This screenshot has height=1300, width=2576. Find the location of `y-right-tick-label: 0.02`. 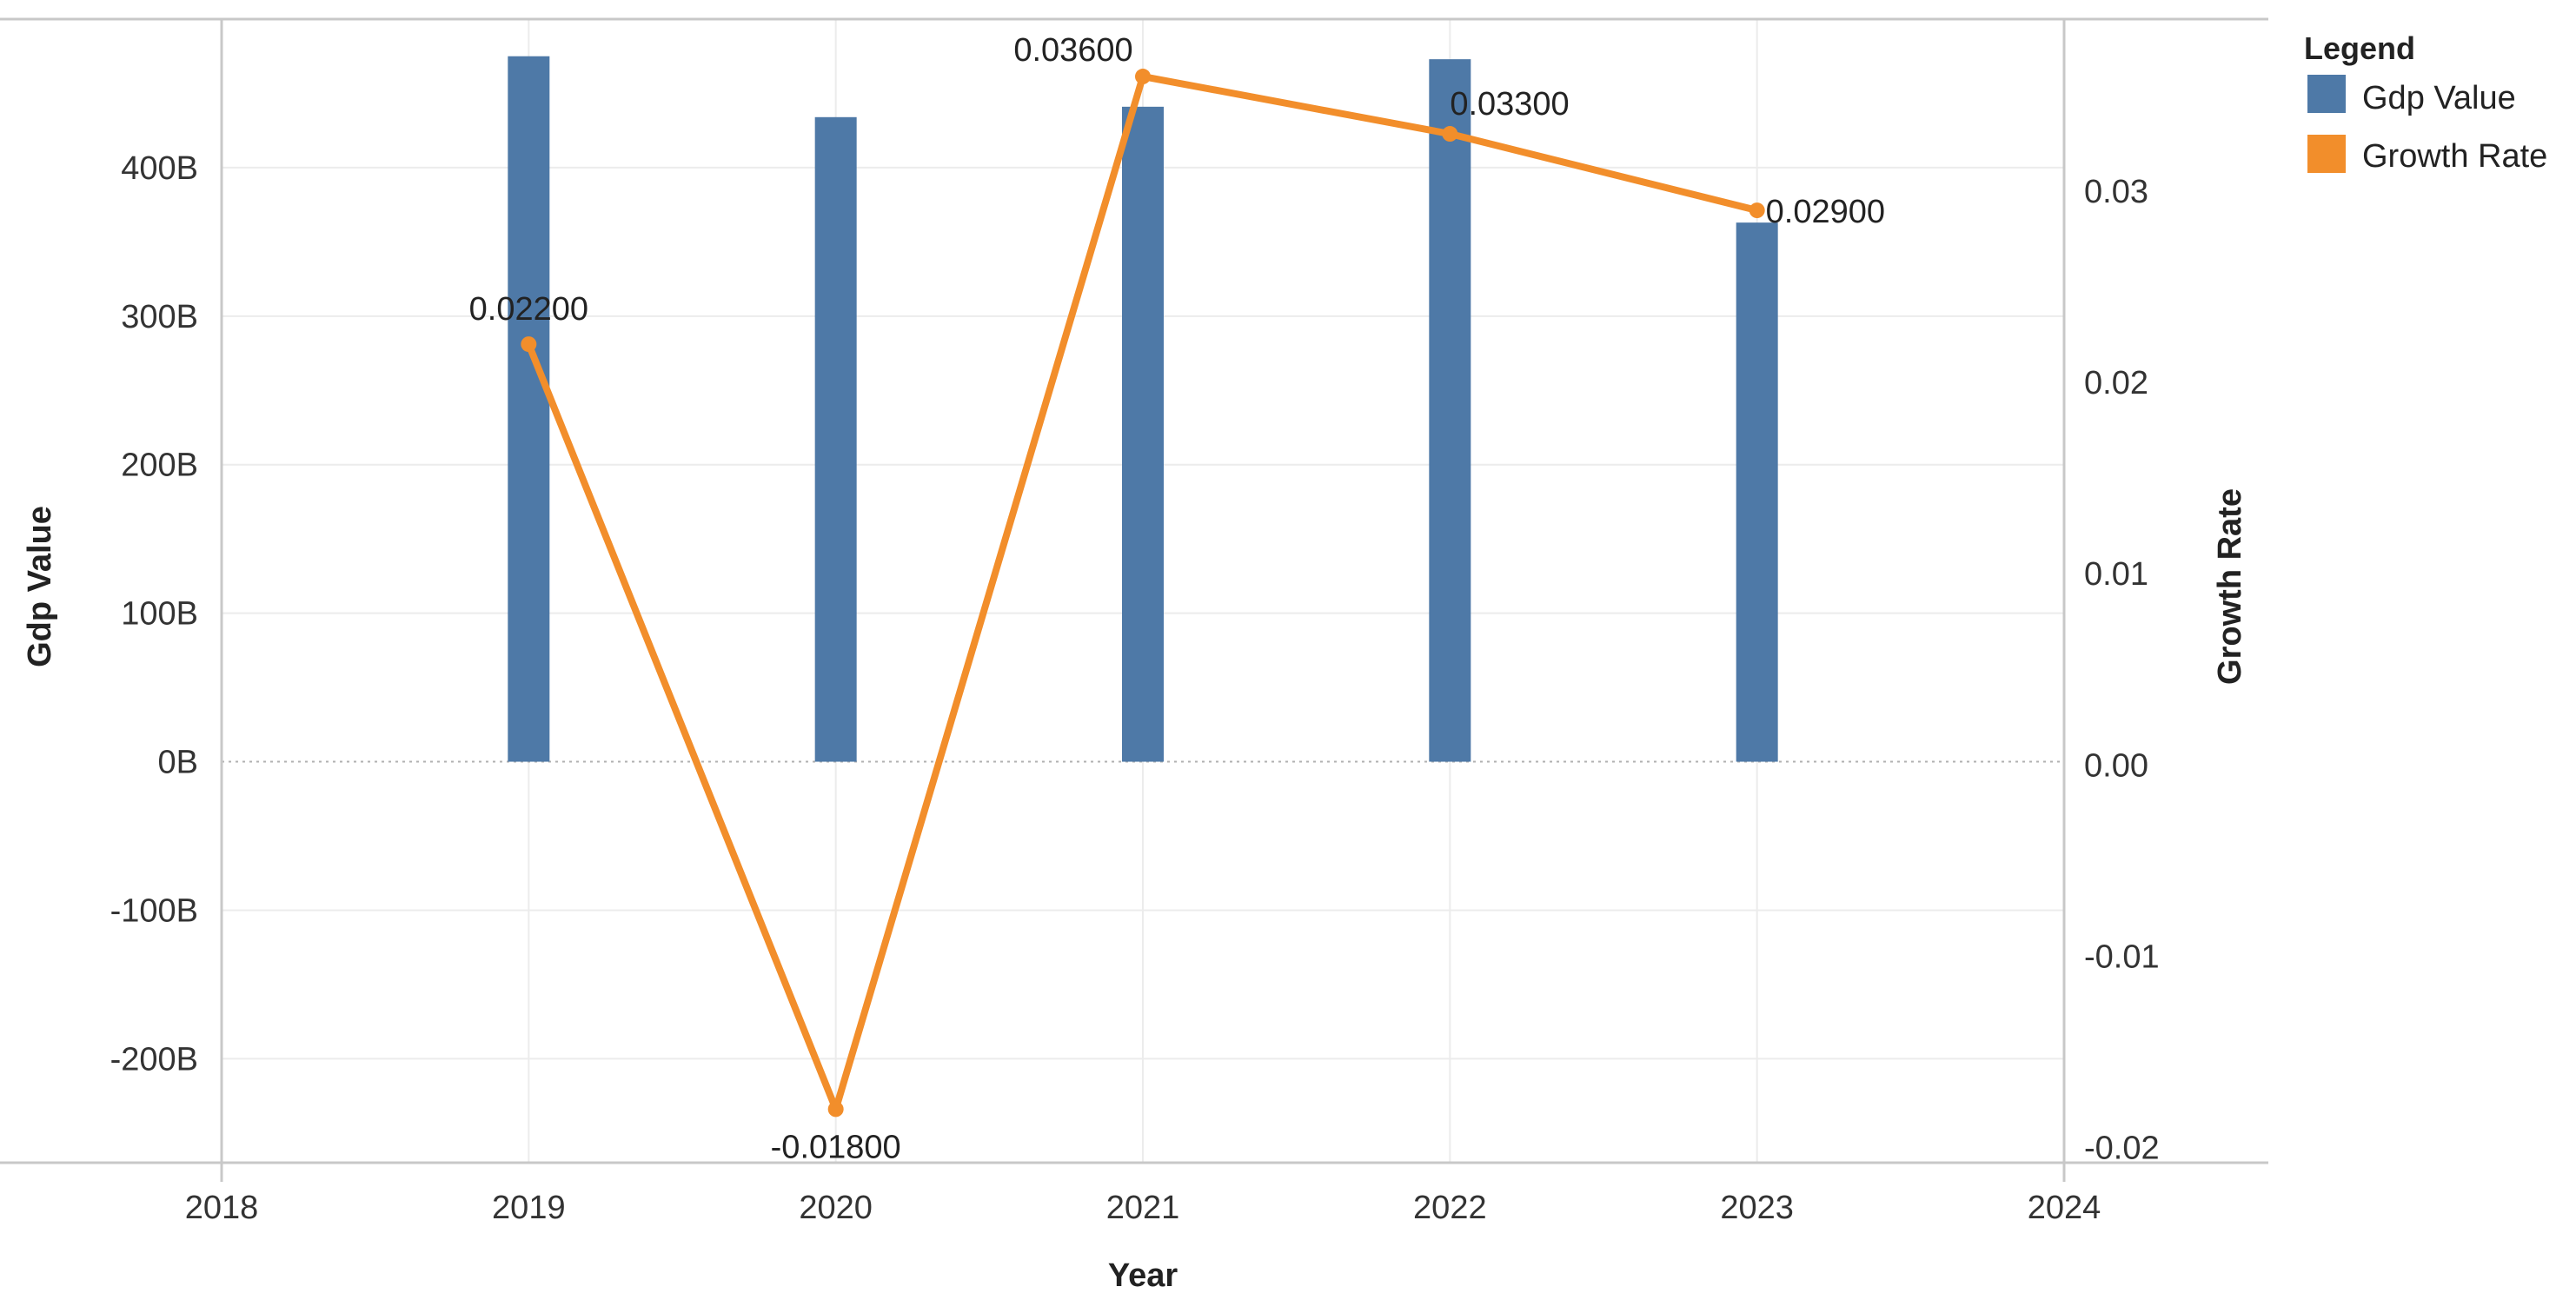

y-right-tick-label: 0.02 is located at coordinates (2116, 383).